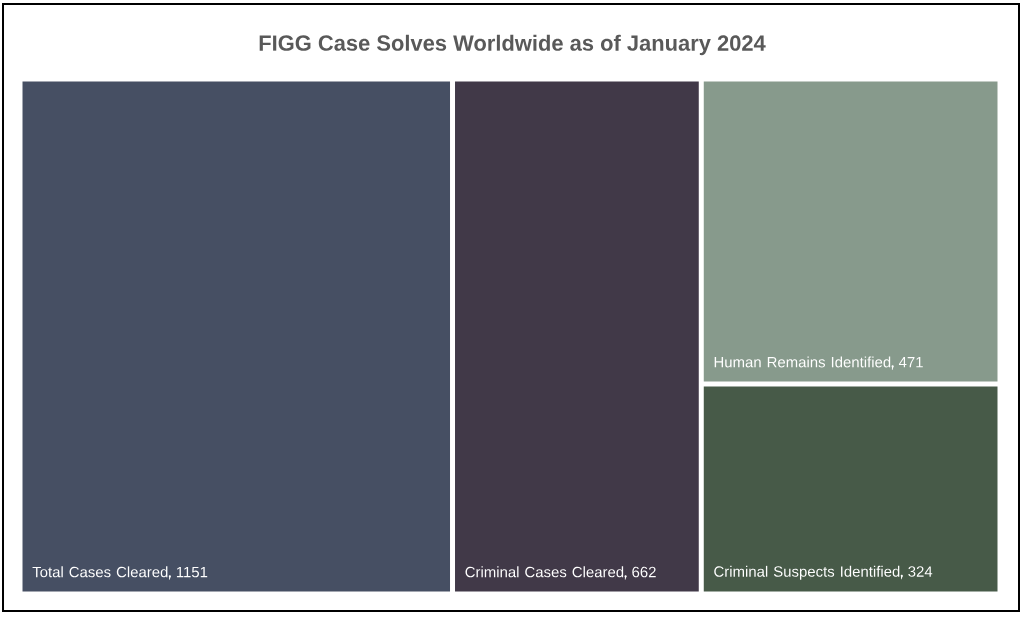 This screenshot has height=618, width=1024. I want to click on category-label: Total Cases Cleared, so click(100, 572).